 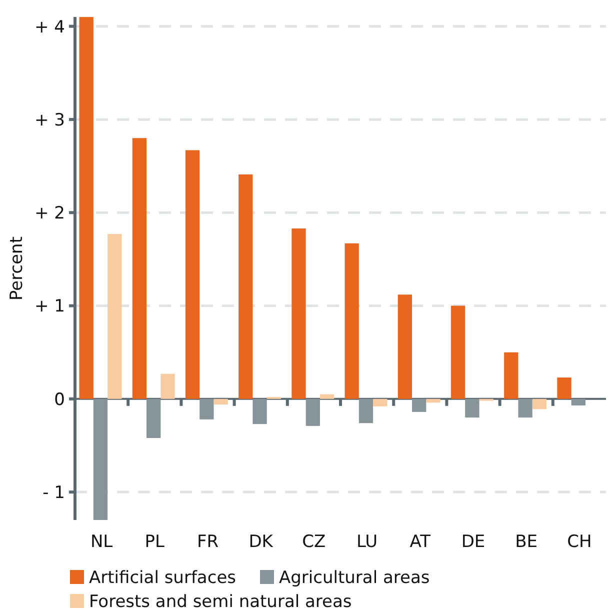 I want to click on y-tick-label: 0, so click(x=59, y=400).